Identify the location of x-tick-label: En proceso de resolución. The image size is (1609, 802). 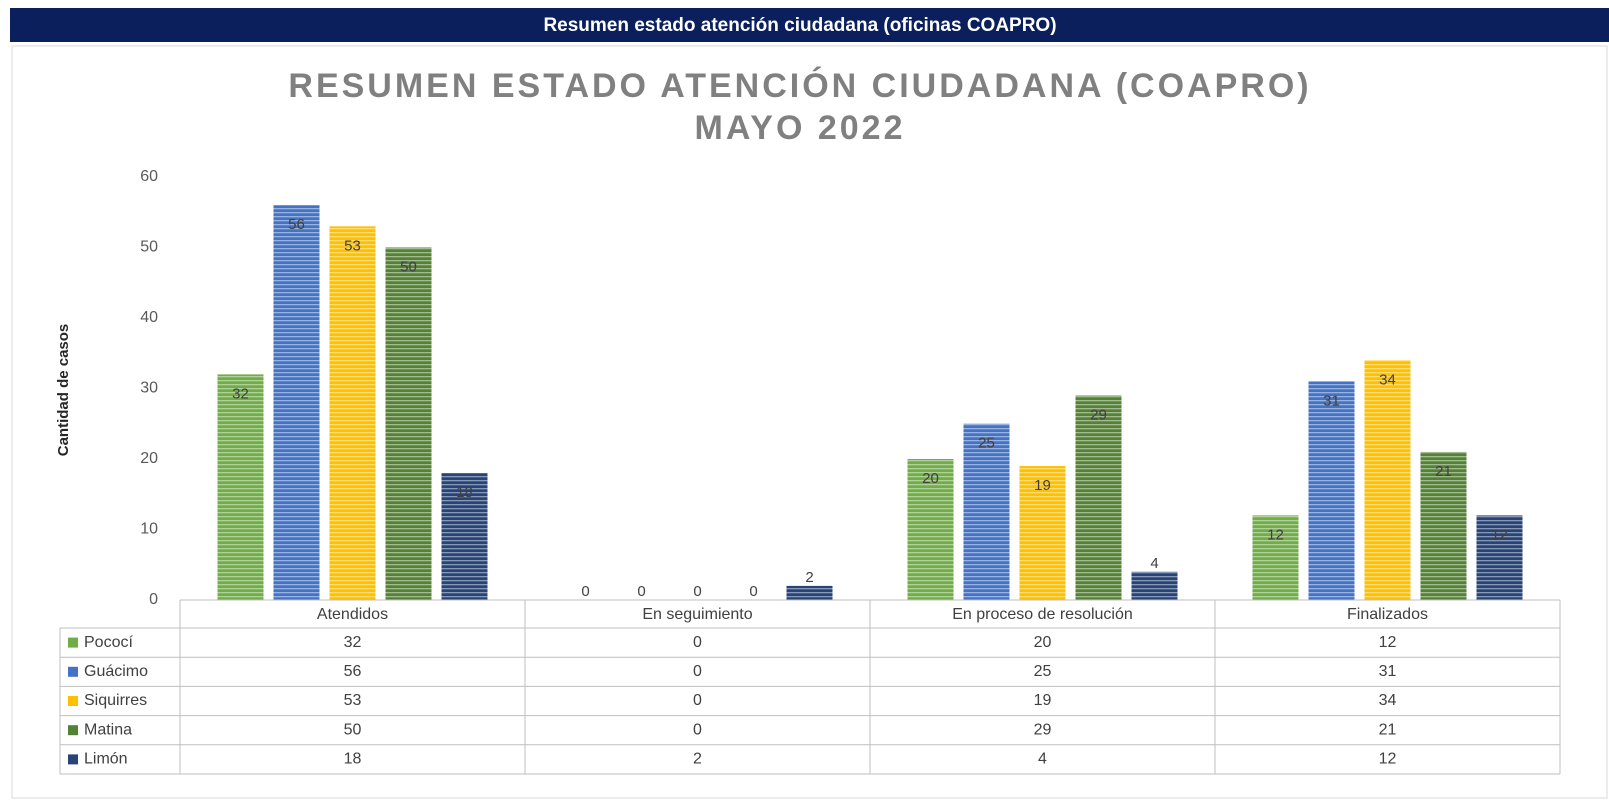
(1042, 614).